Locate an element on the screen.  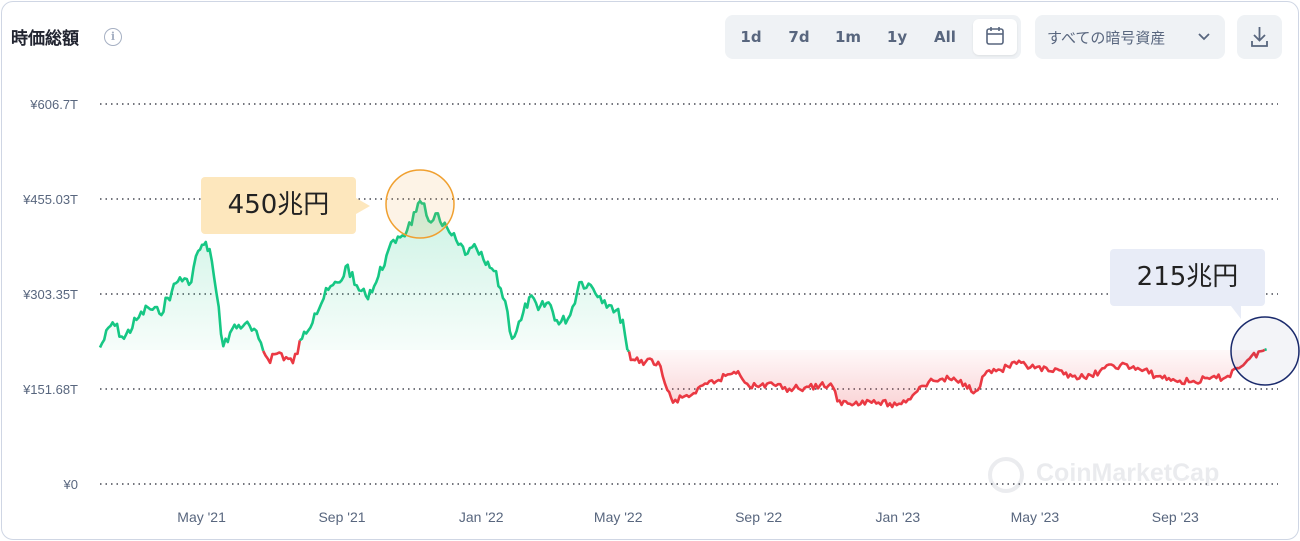
x-tick-label: Sep '22 is located at coordinates (758, 517).